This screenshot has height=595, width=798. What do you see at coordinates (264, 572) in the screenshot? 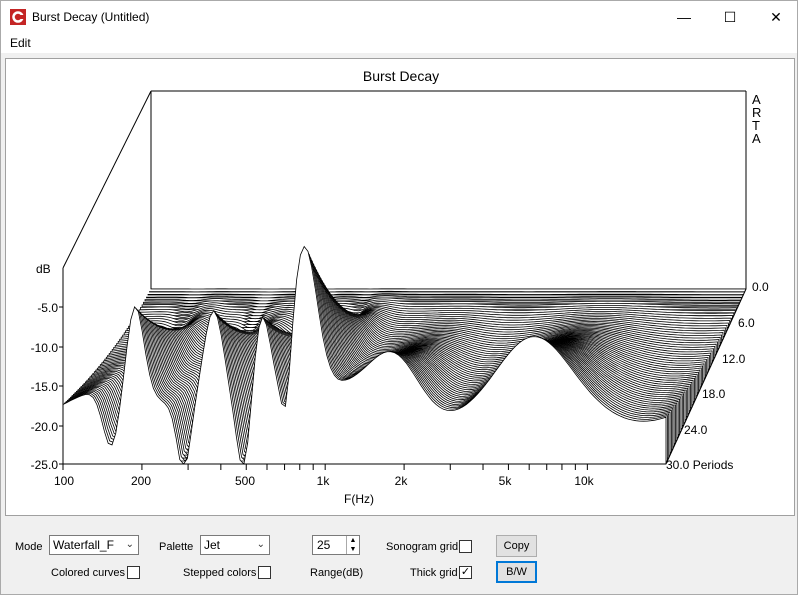
I see `stepped-colors-checkbox` at bounding box center [264, 572].